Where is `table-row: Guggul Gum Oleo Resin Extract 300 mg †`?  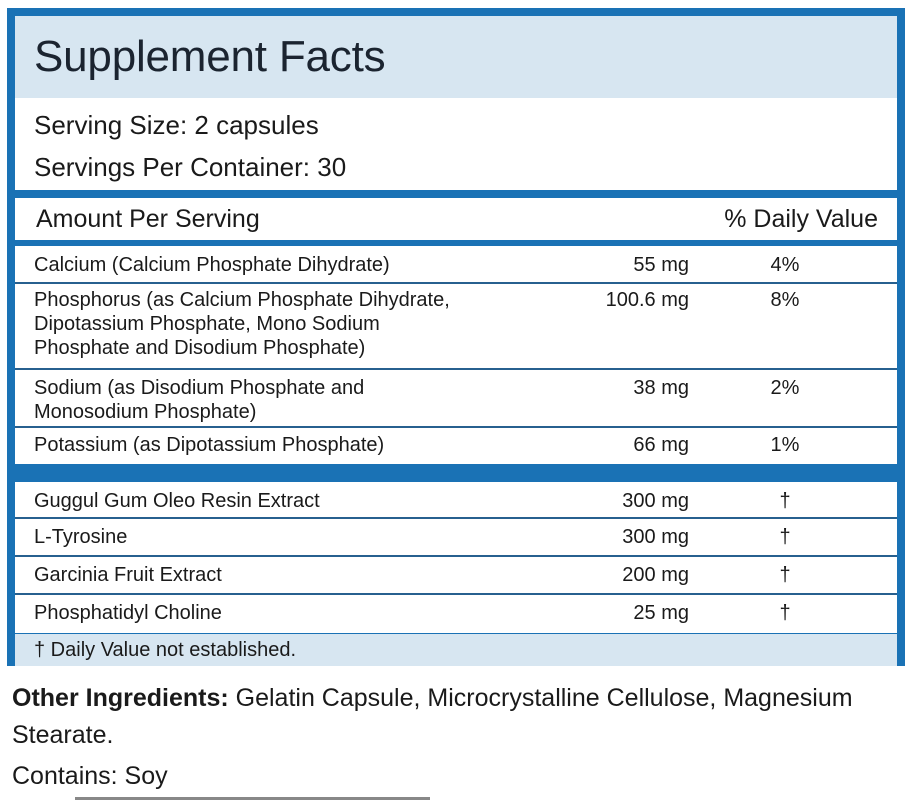 table-row: Guggul Gum Oleo Resin Extract 300 mg † is located at coordinates (456, 500).